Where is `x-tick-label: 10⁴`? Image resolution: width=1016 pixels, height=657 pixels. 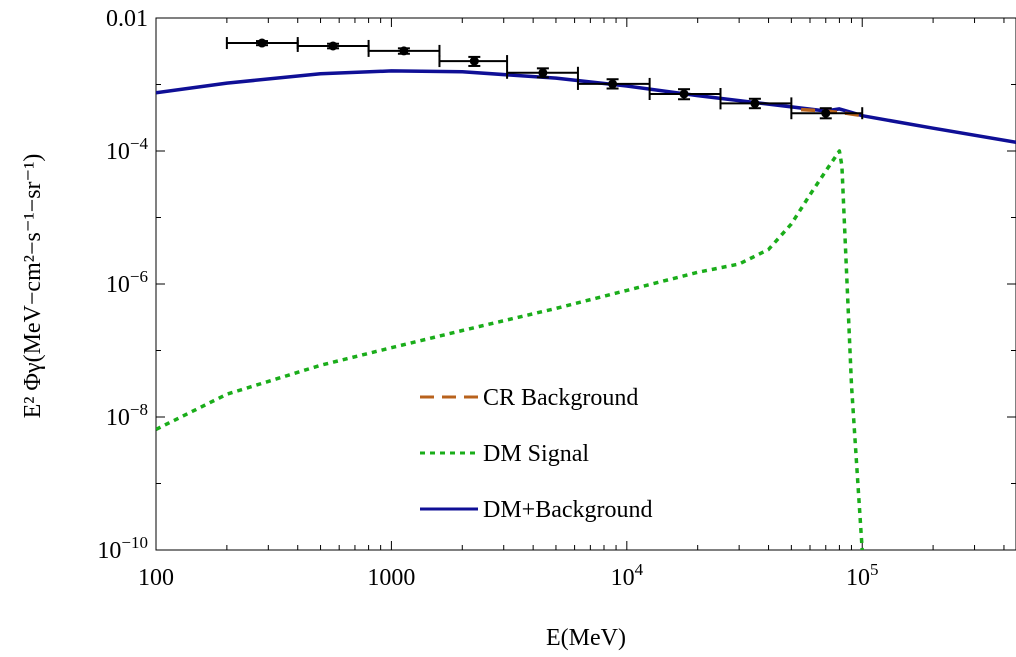 x-tick-label: 10⁴ is located at coordinates (627, 575).